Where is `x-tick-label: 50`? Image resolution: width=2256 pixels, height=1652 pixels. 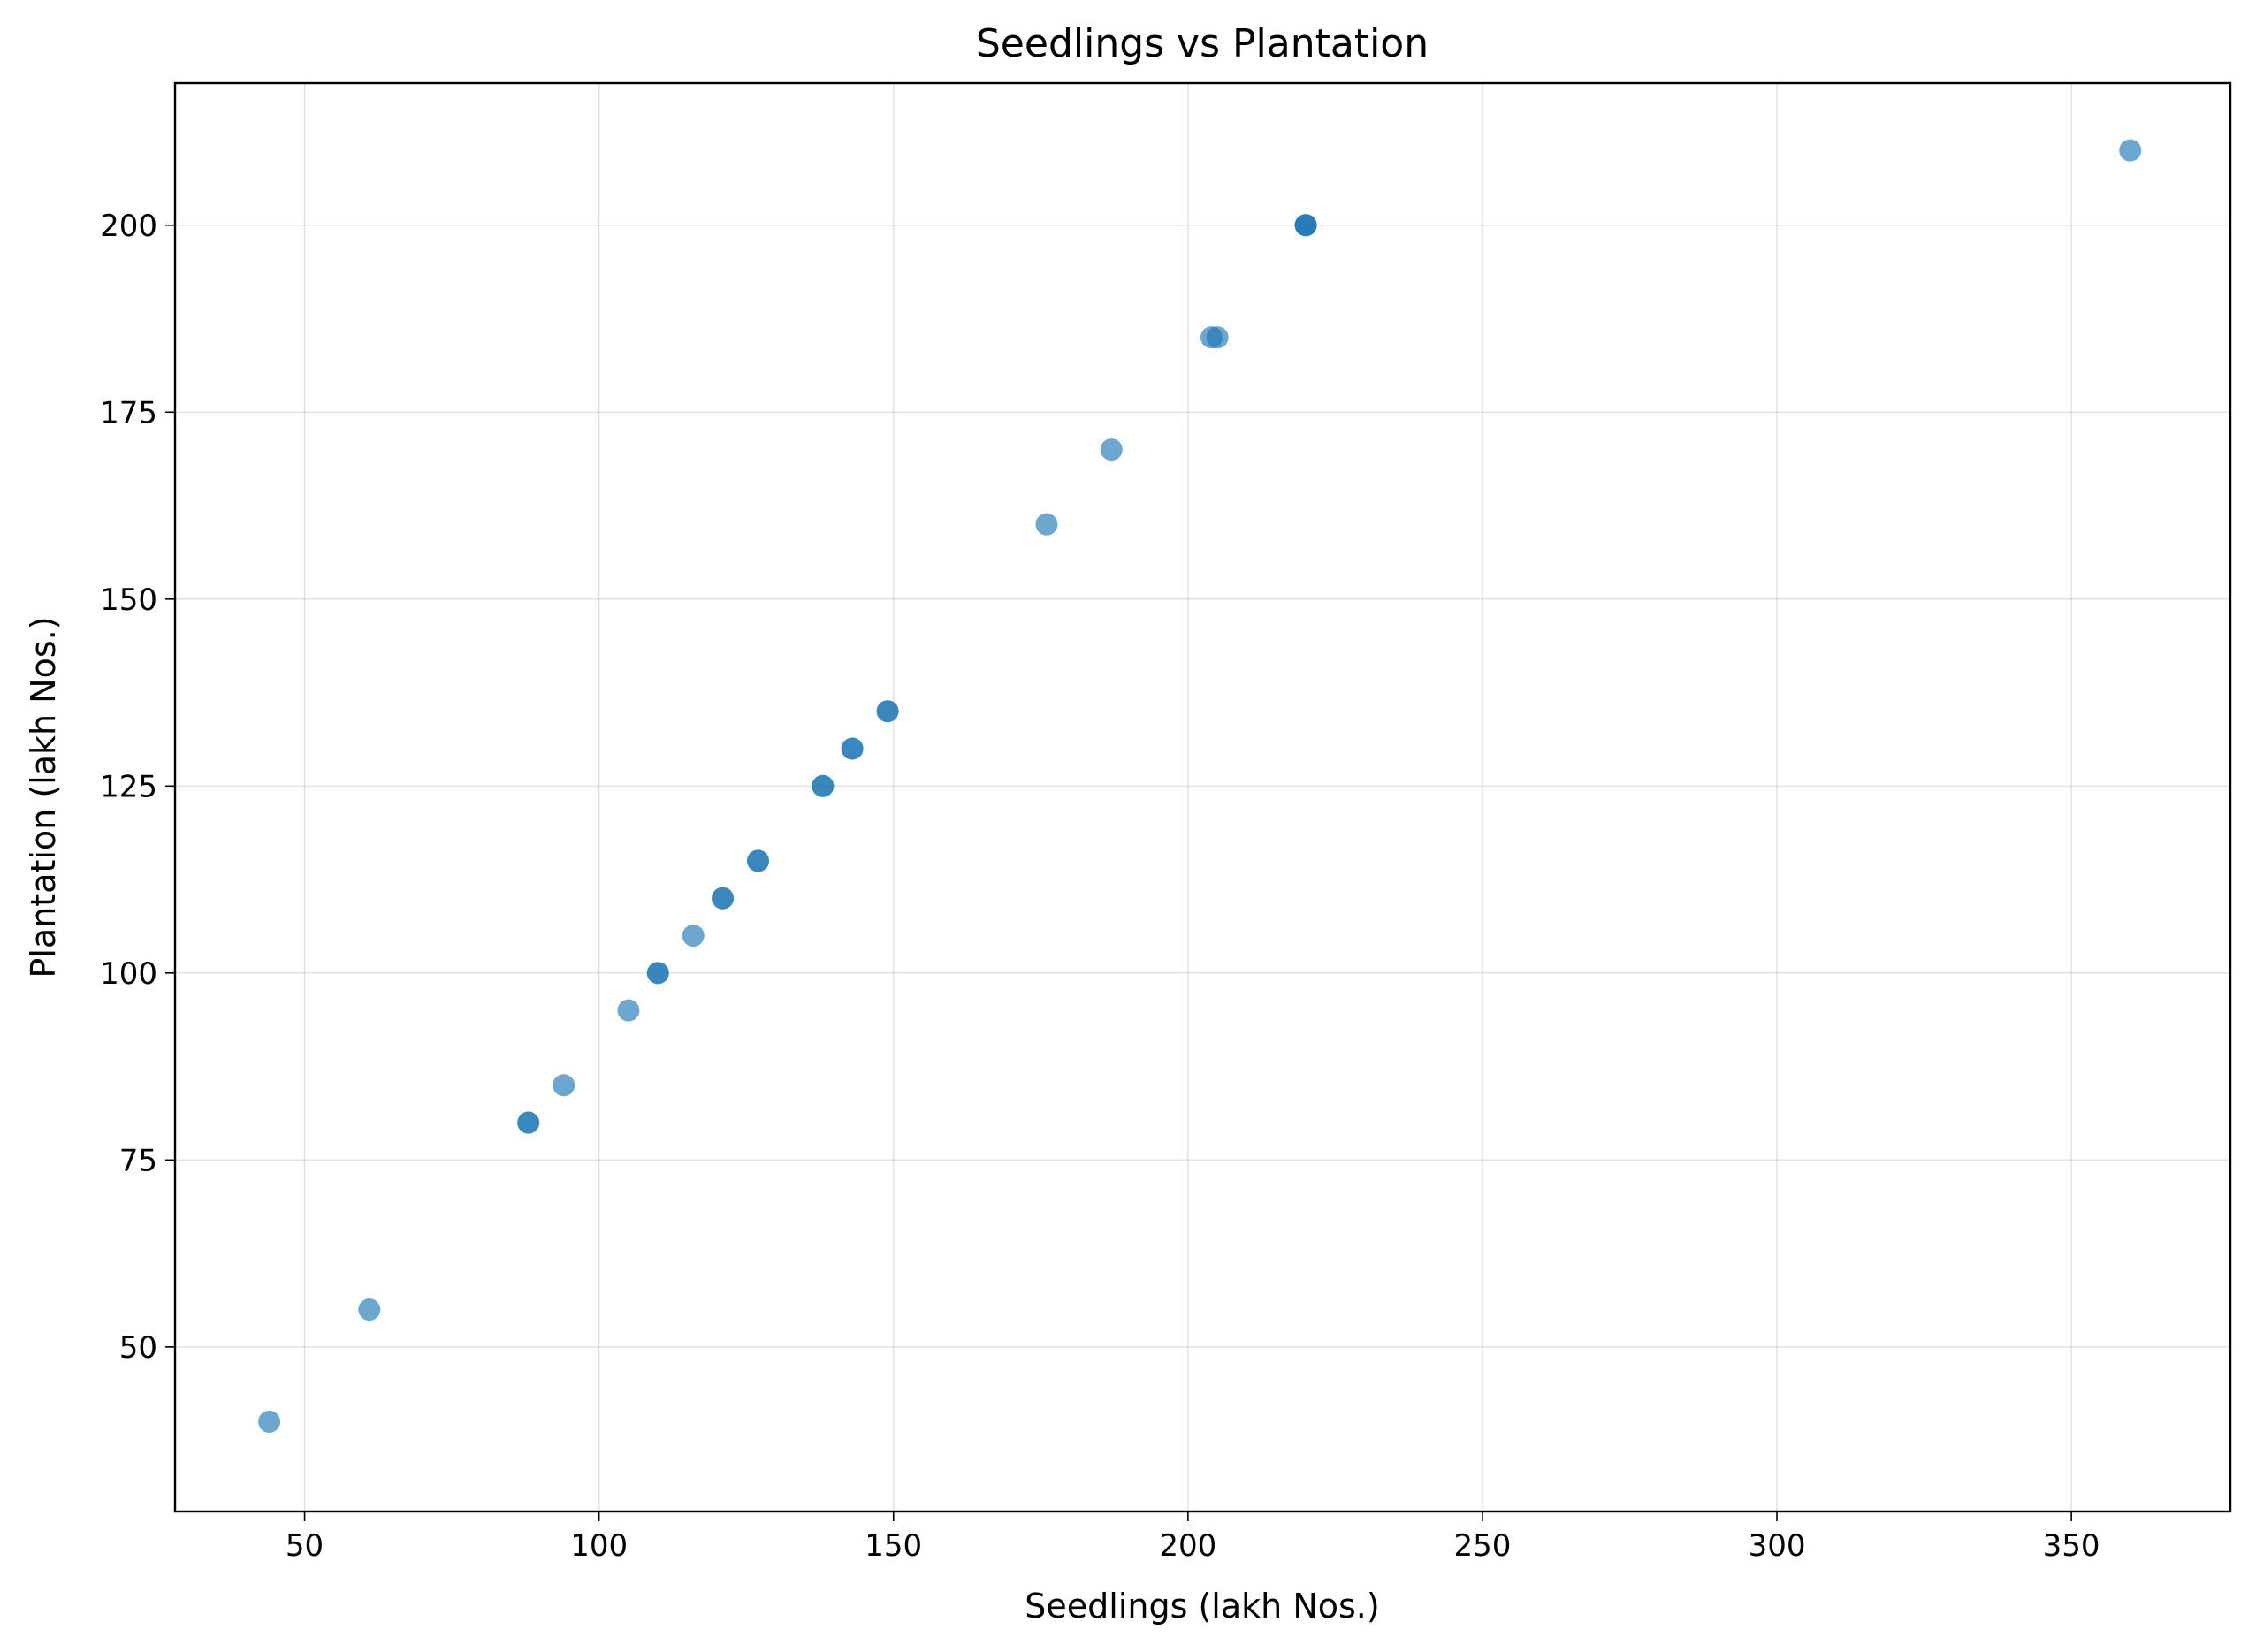 x-tick-label: 50 is located at coordinates (305, 1546).